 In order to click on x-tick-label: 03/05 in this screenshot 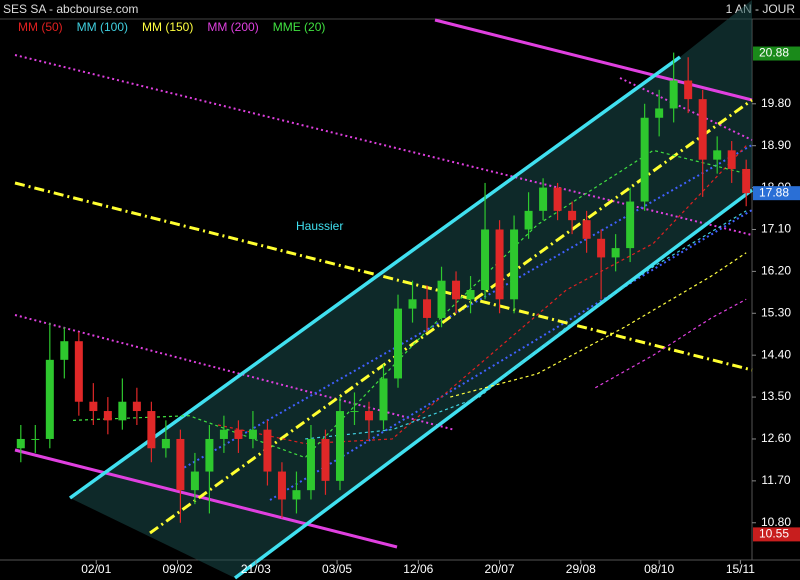, I will do `click(337, 569)`.